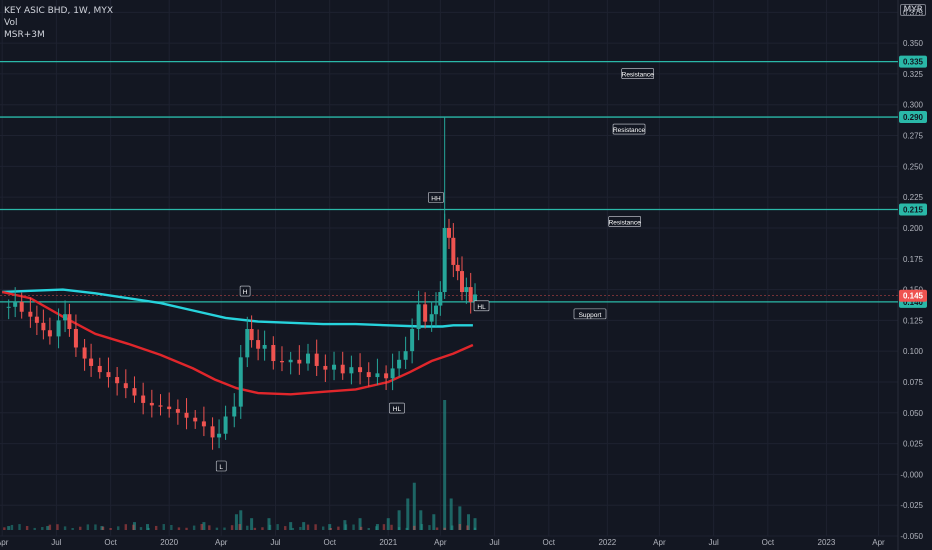 This screenshot has width=932, height=550. What do you see at coordinates (913, 209) in the screenshot?
I see `level-price-tag` at bounding box center [913, 209].